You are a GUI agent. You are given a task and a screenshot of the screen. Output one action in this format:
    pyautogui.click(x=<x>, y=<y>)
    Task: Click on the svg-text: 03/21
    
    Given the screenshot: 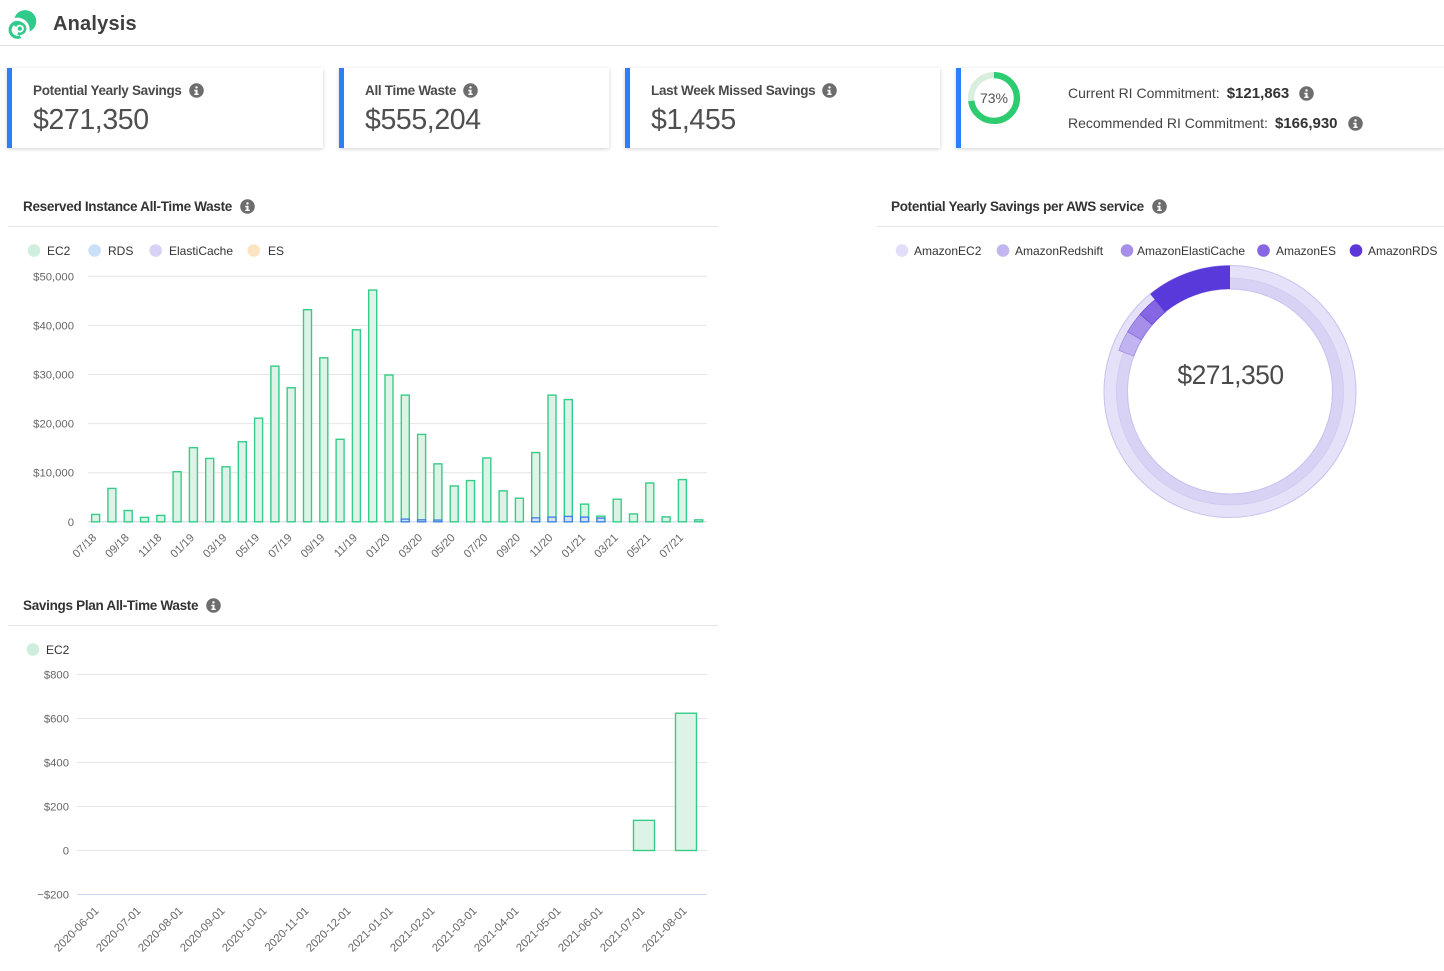 What is the action you would take?
    pyautogui.click(x=606, y=546)
    